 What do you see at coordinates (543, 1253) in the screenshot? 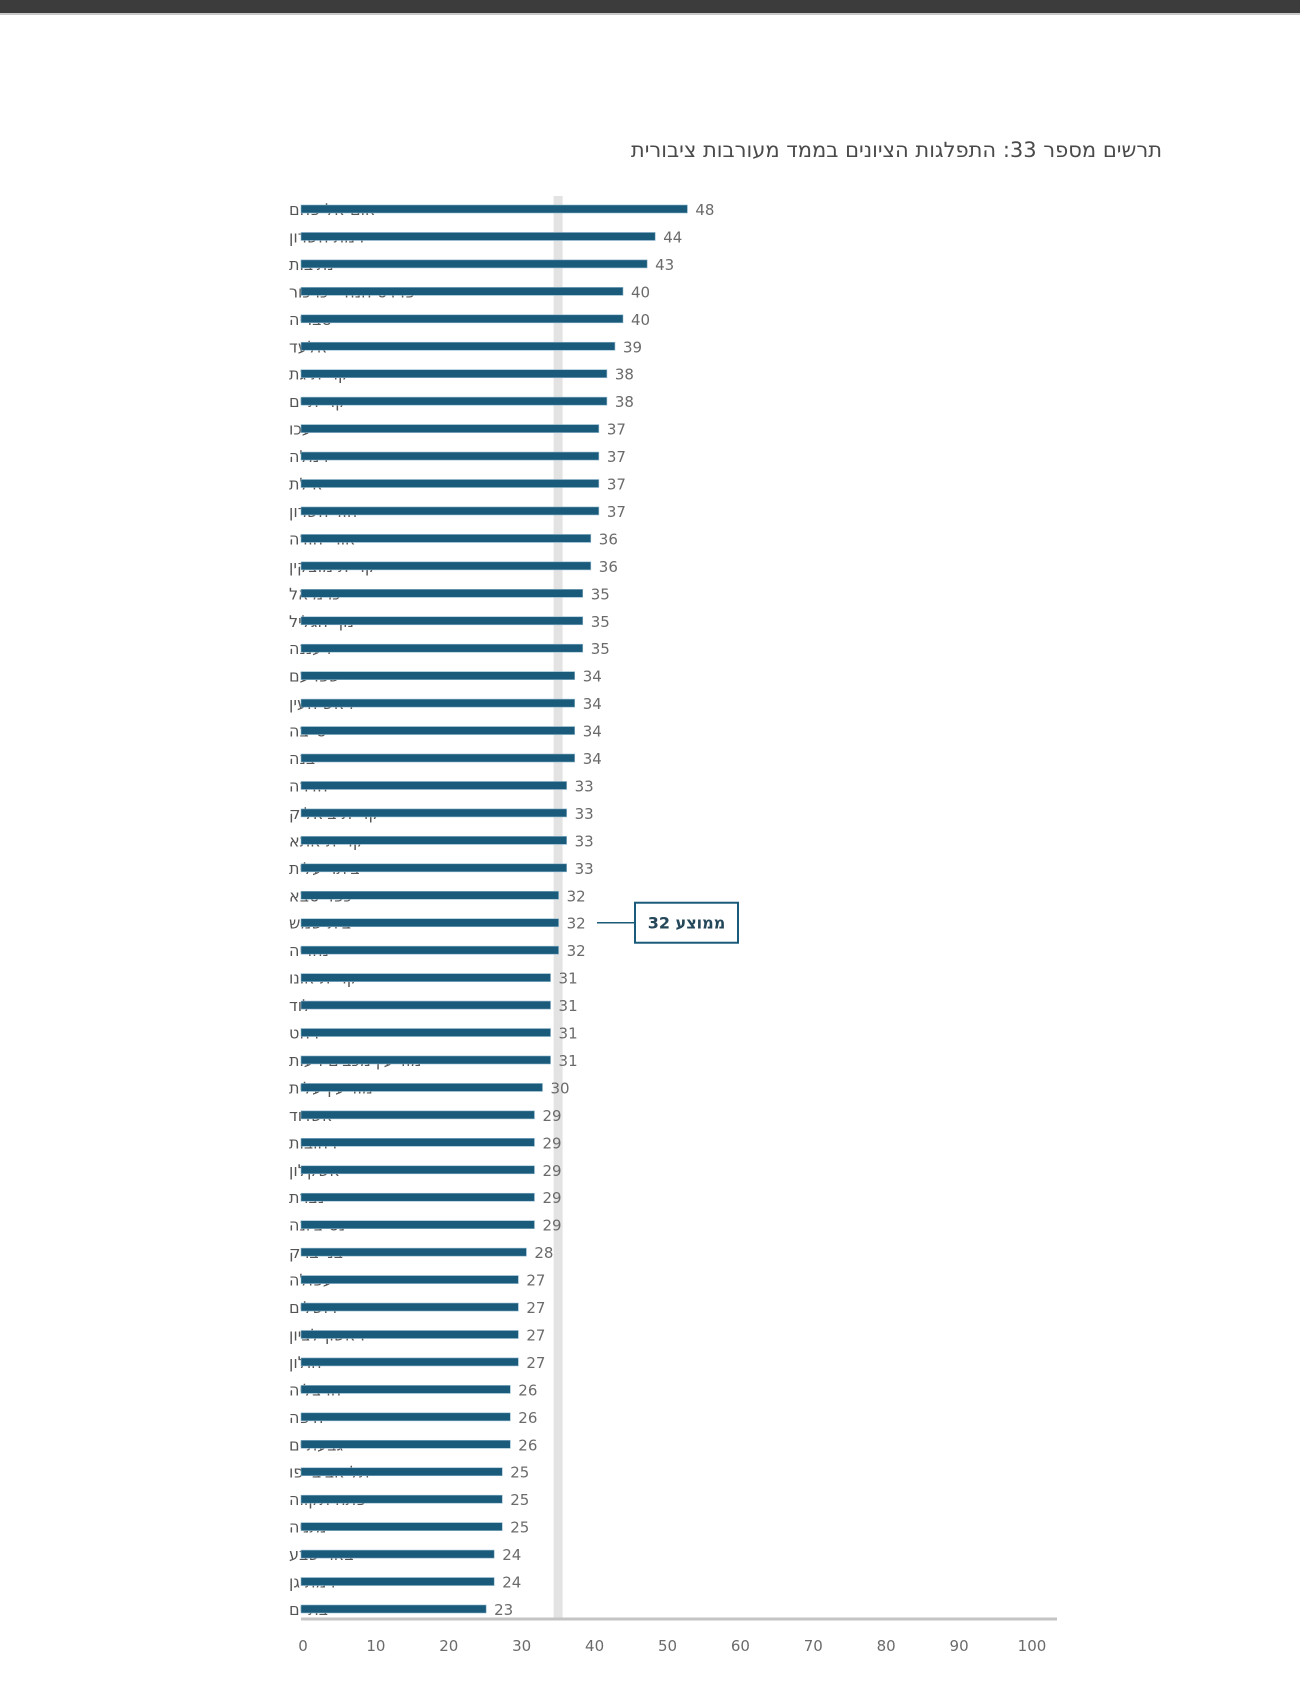
I see `value-label: 28` at bounding box center [543, 1253].